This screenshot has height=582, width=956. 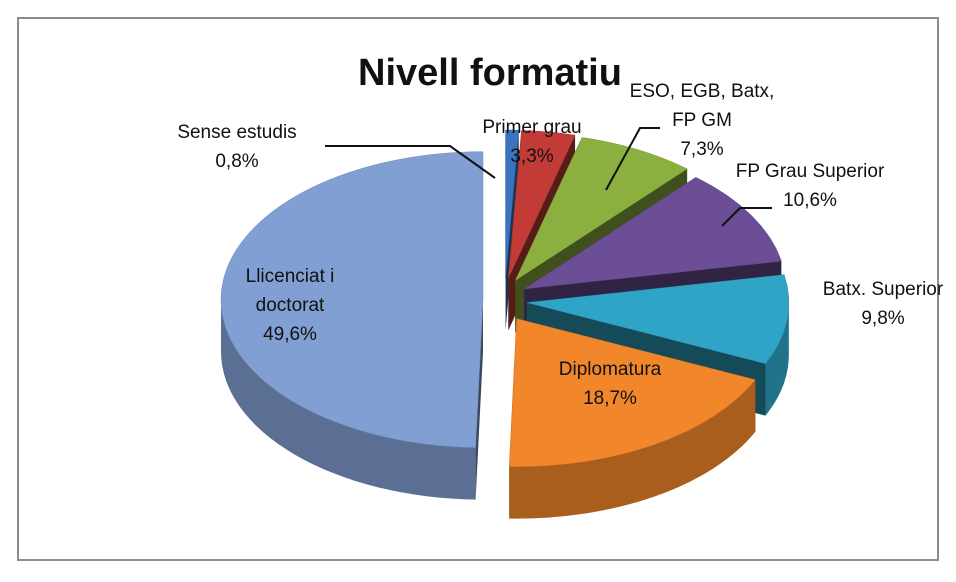 I want to click on data-label: Sense estudis 0,8%, so click(x=237, y=147).